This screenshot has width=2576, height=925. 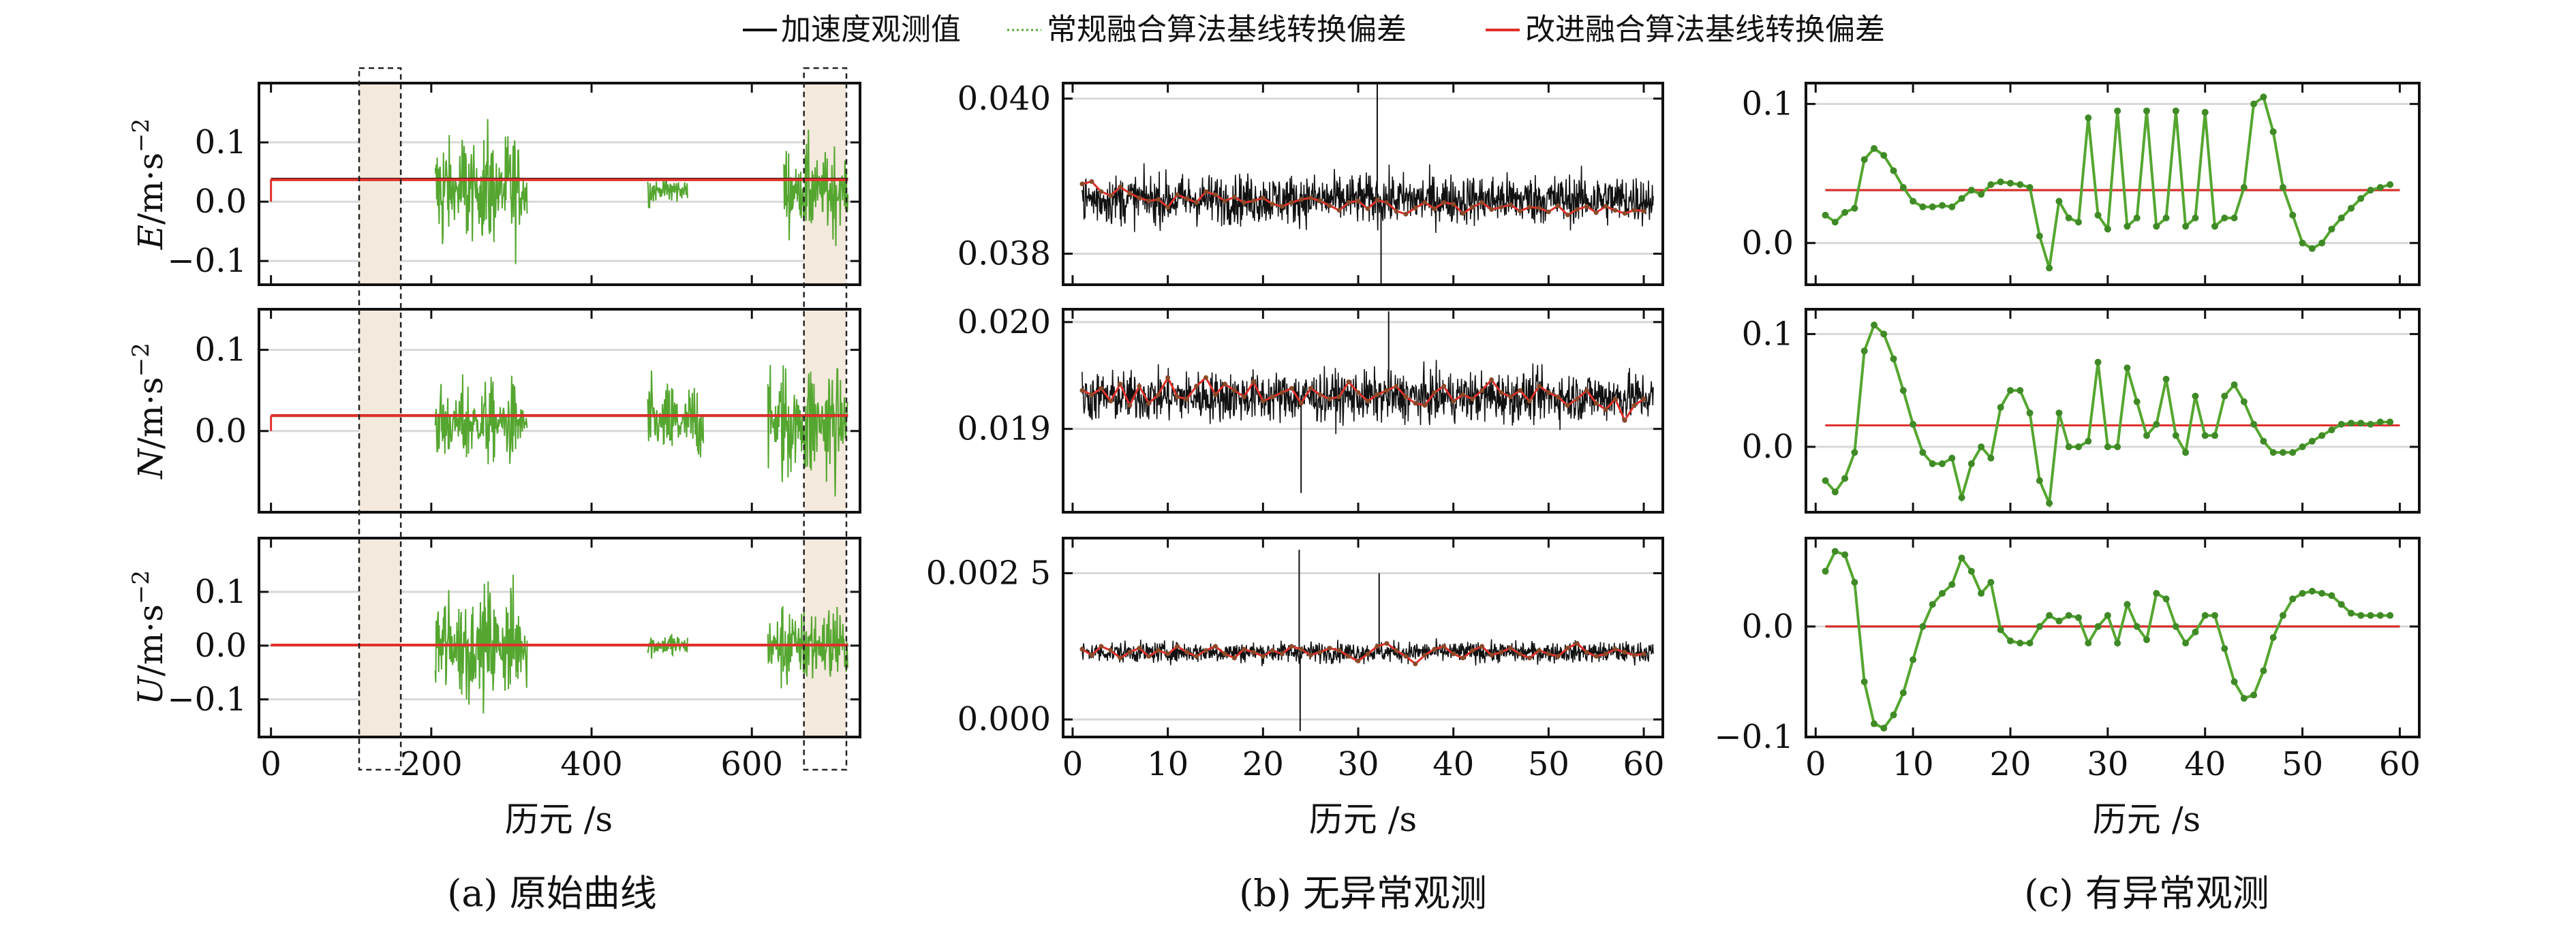 What do you see at coordinates (2400, 764) in the screenshot?
I see `xtick-label: 60` at bounding box center [2400, 764].